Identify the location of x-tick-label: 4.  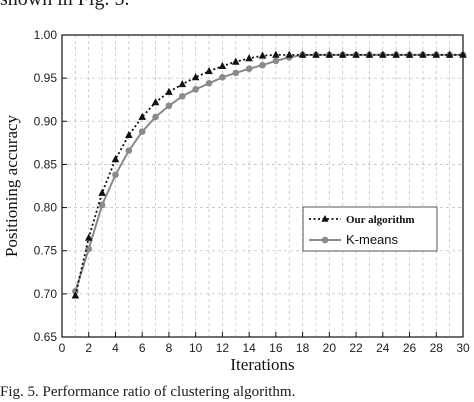
(115, 348).